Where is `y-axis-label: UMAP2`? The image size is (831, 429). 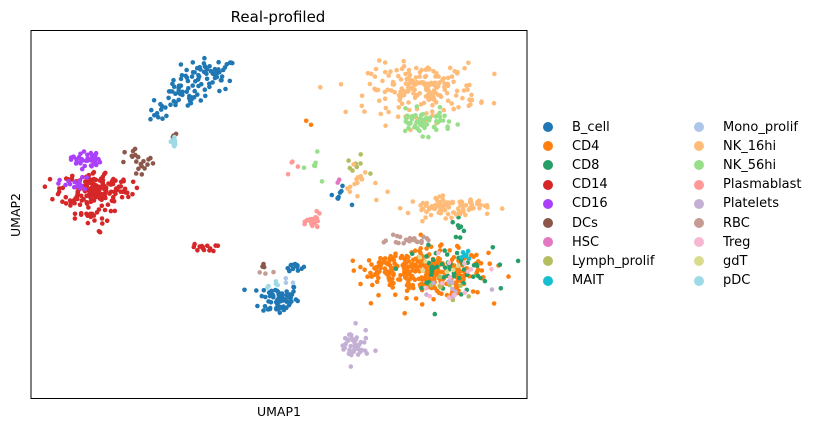 y-axis-label: UMAP2 is located at coordinates (15, 215).